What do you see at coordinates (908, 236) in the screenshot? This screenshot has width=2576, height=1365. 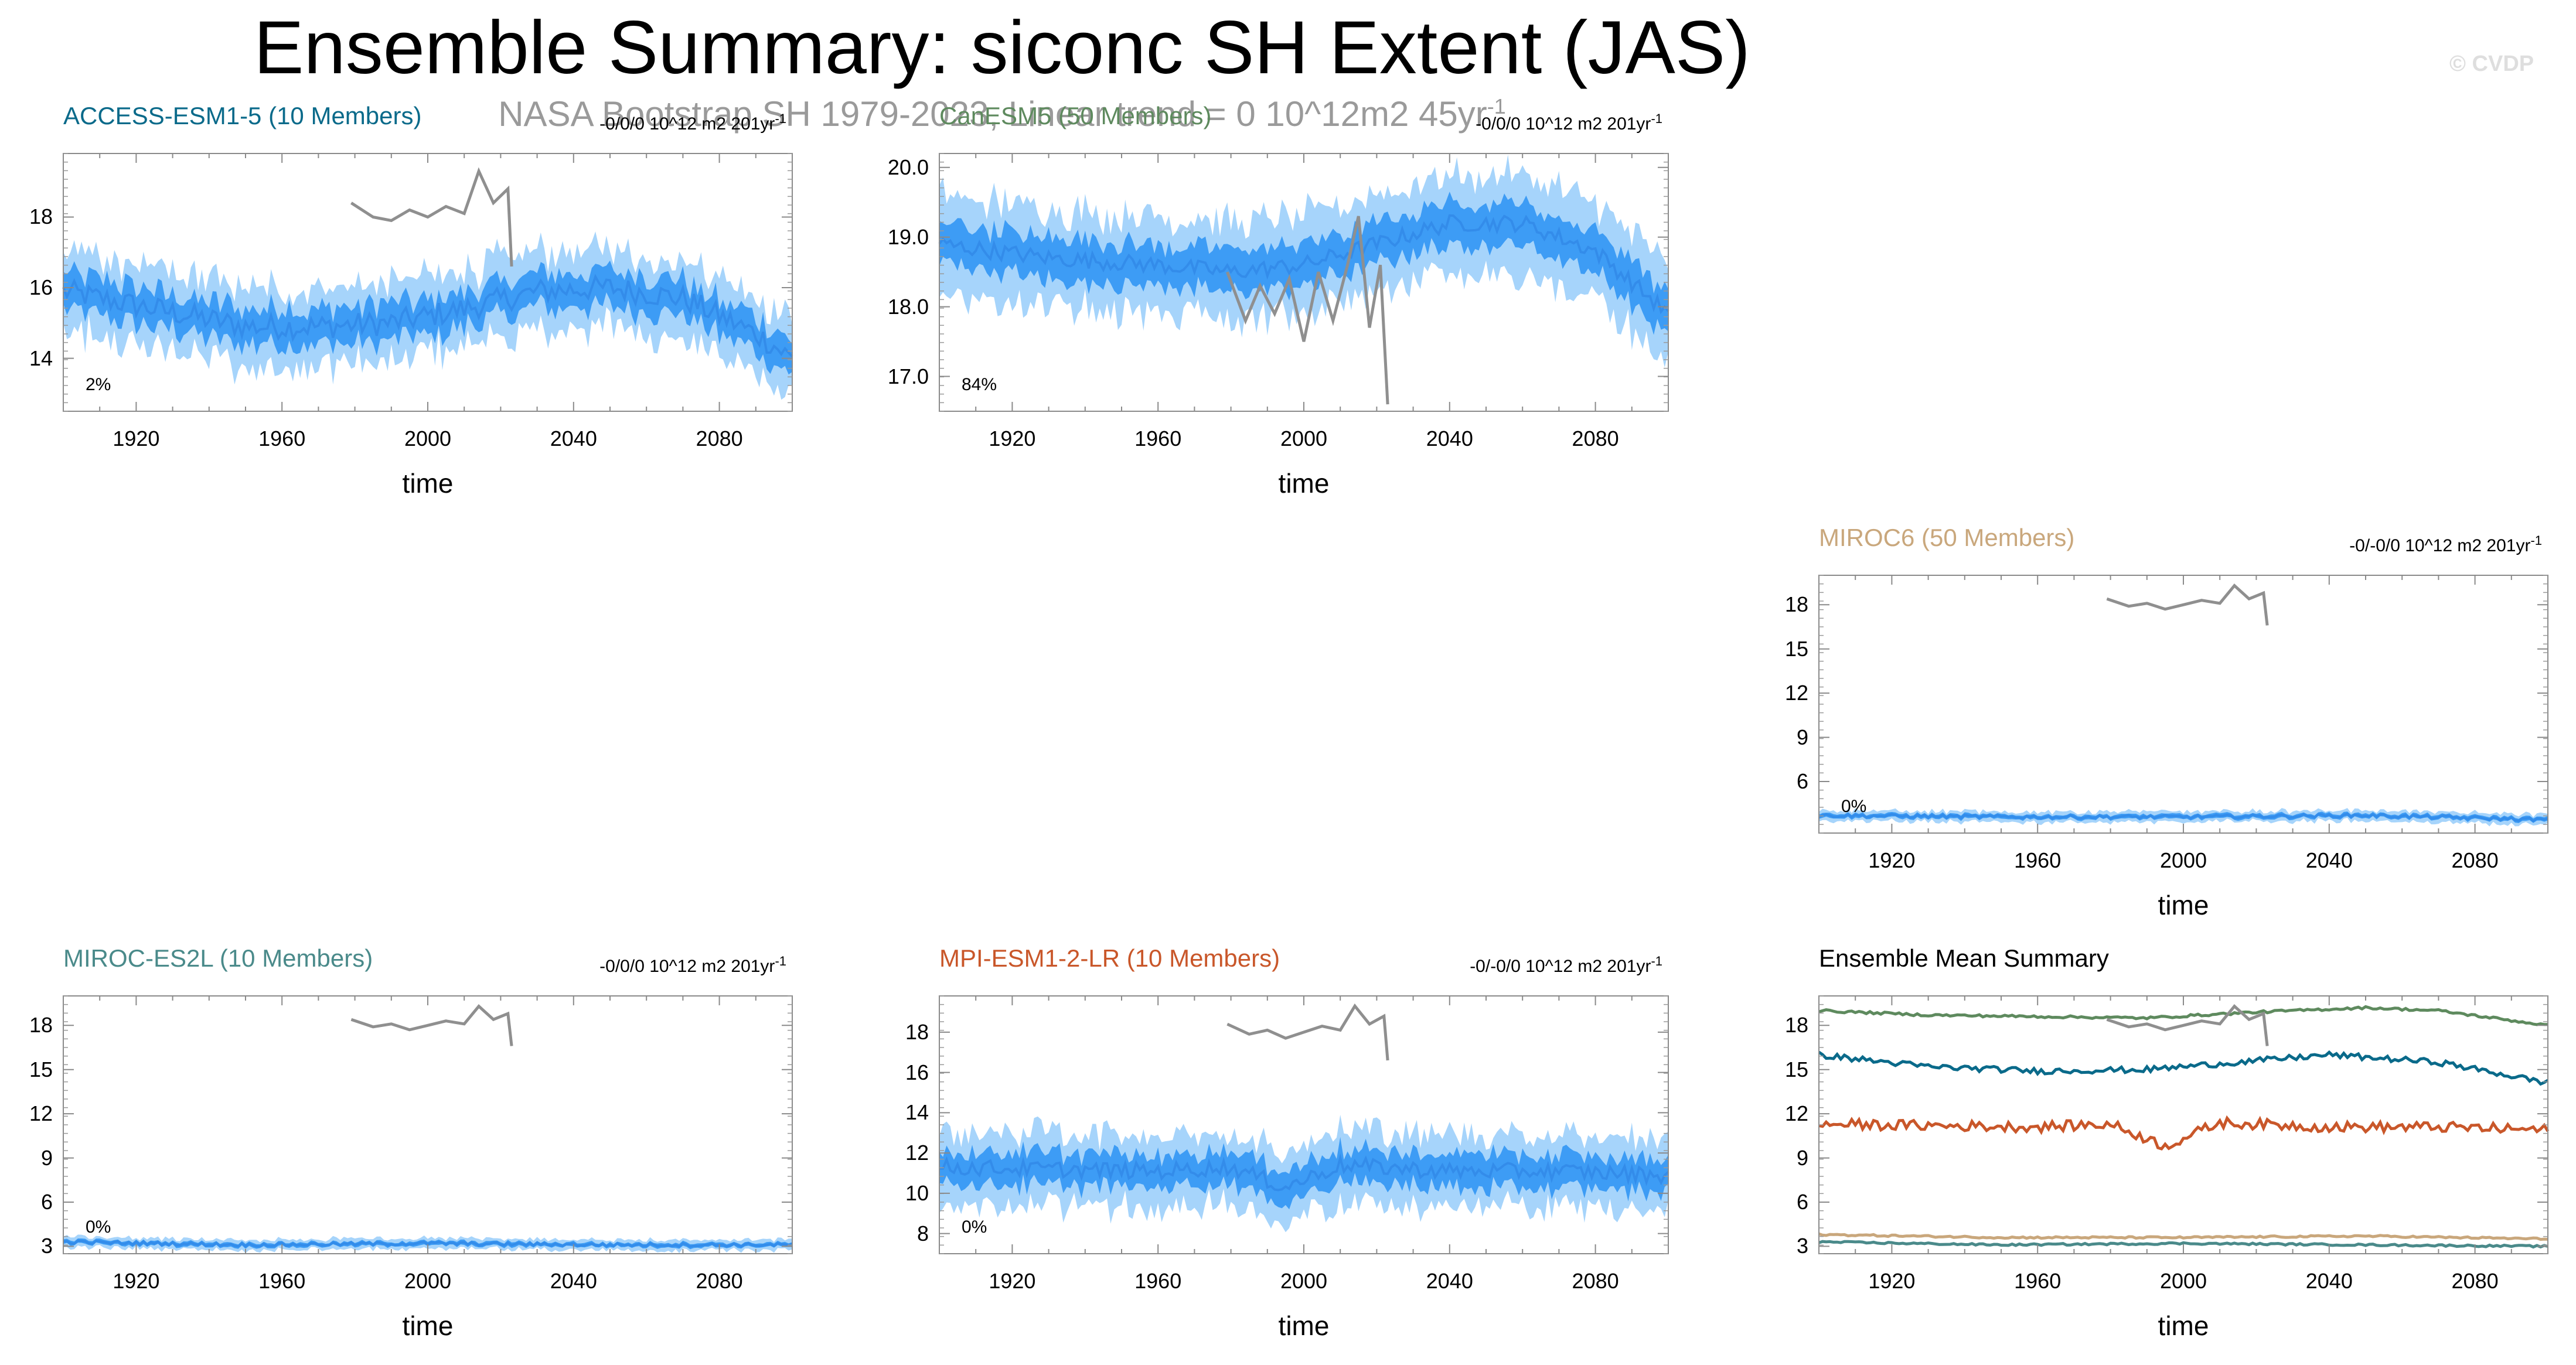 I see `y-tick-label: 19.0` at bounding box center [908, 236].